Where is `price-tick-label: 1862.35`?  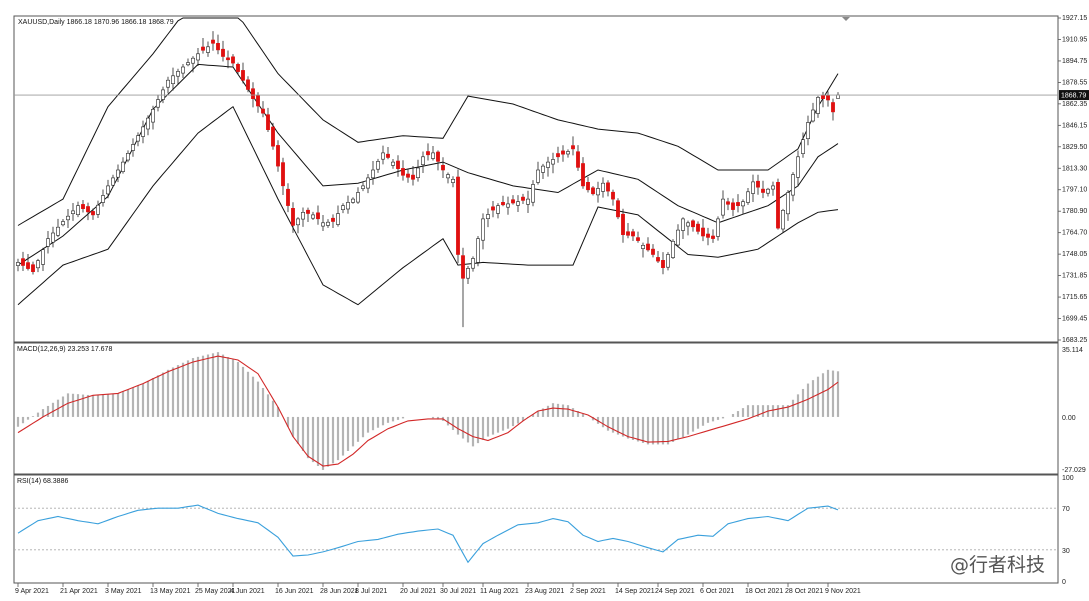 price-tick-label: 1862.35 is located at coordinates (1074, 104).